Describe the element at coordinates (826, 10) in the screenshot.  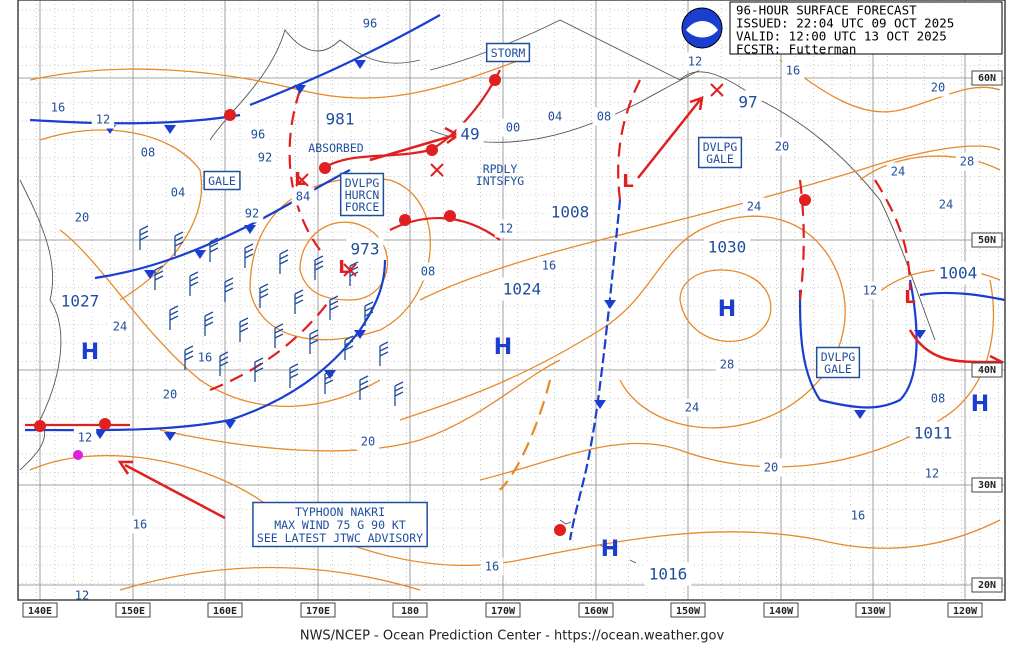
I see `header-line: 96-HOUR SURFACE FORECAST` at that location.